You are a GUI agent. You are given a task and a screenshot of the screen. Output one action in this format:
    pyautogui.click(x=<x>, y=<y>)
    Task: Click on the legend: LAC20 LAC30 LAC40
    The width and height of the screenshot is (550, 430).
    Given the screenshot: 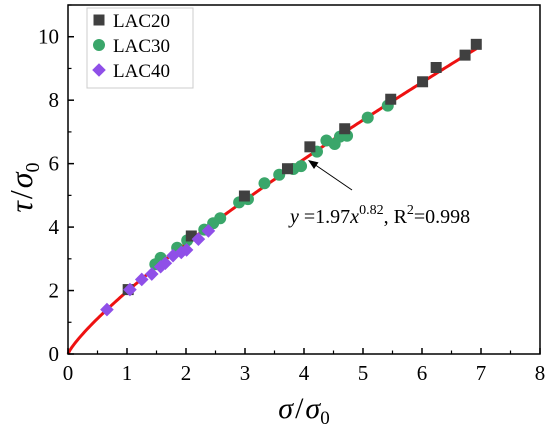 What is the action you would take?
    pyautogui.click(x=140, y=48)
    